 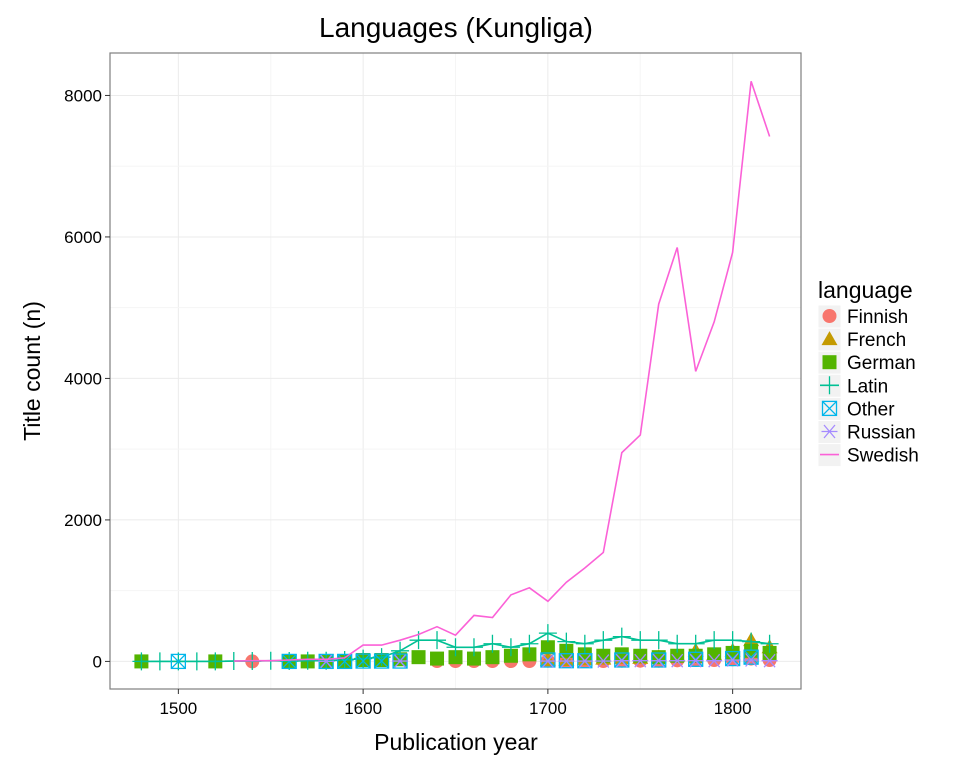 I want to click on legend-label-latin: Latin, so click(x=867, y=386).